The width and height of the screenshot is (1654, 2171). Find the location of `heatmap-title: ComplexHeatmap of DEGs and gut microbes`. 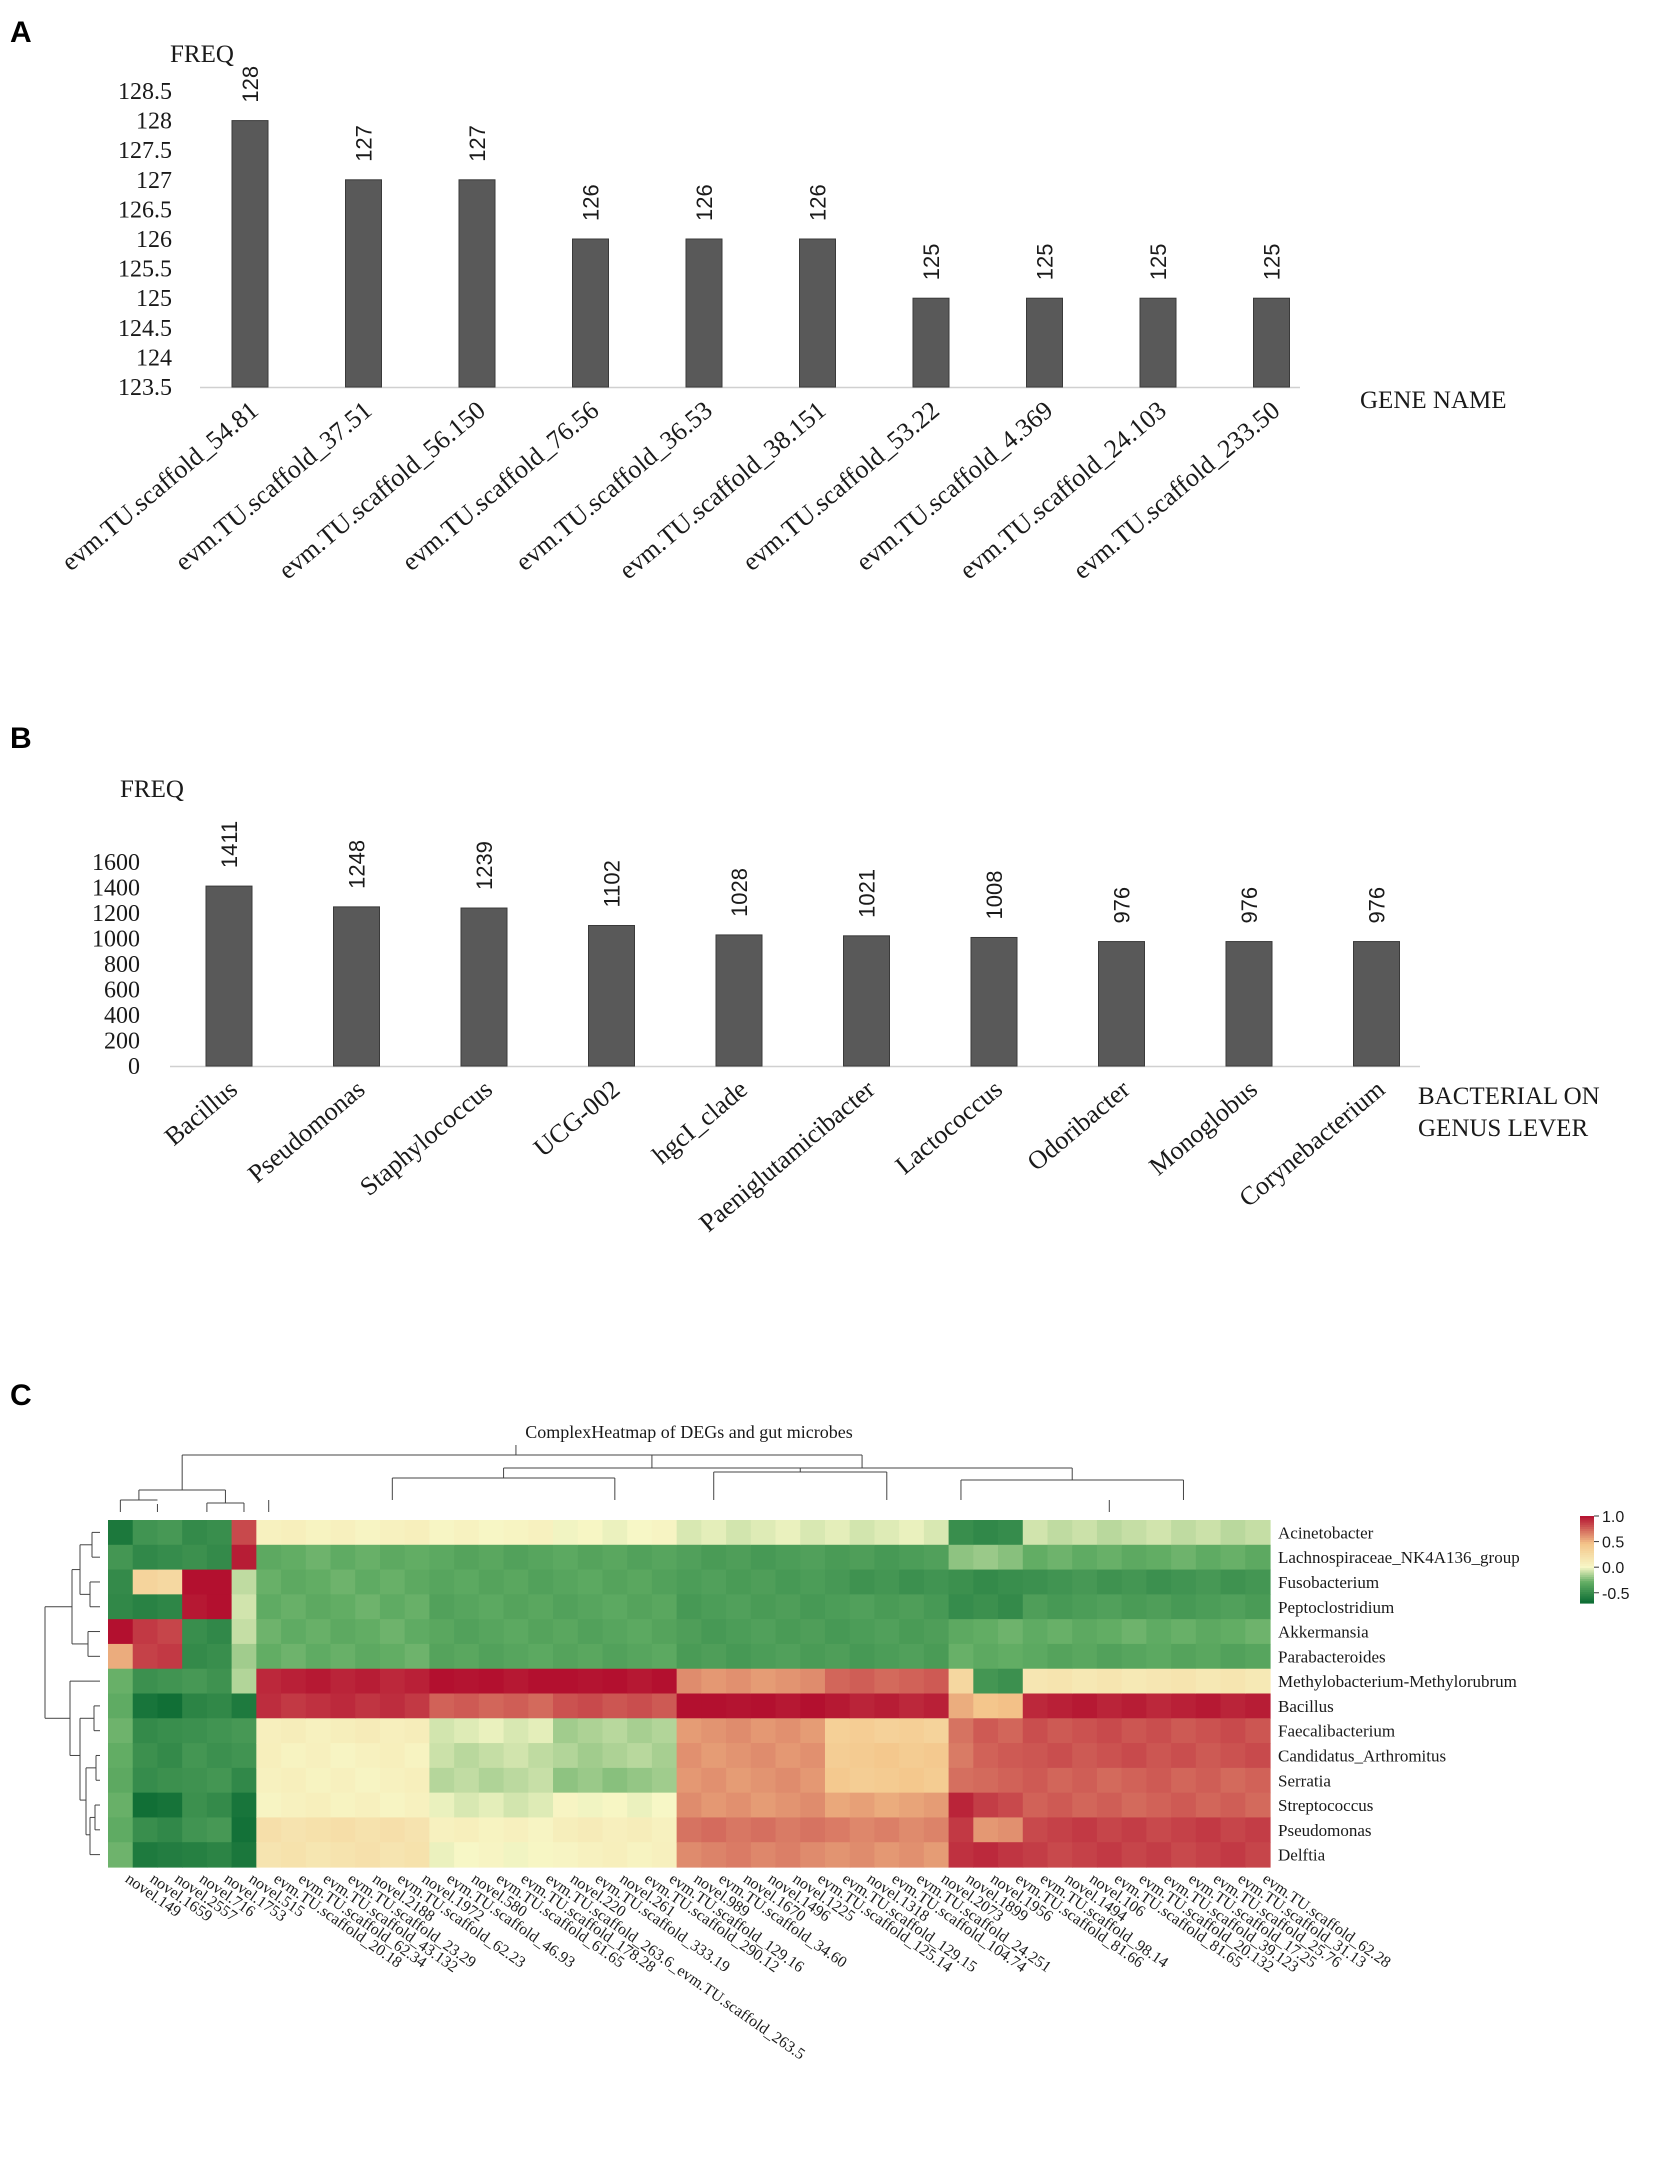

heatmap-title: ComplexHeatmap of DEGs and gut microbes is located at coordinates (688, 1432).